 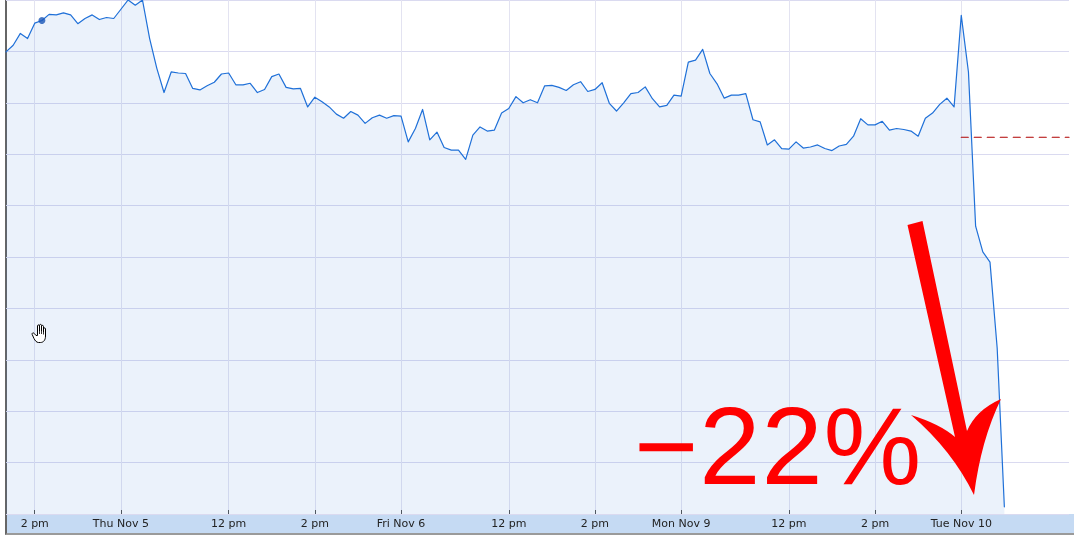 What do you see at coordinates (960, 523) in the screenshot?
I see `x-tick-label: Tue Nov 10` at bounding box center [960, 523].